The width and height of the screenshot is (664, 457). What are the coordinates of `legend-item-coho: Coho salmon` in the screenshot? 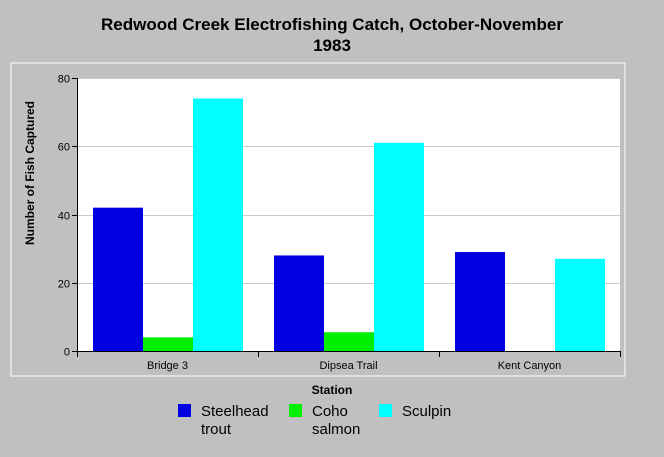 It's located at (324, 421).